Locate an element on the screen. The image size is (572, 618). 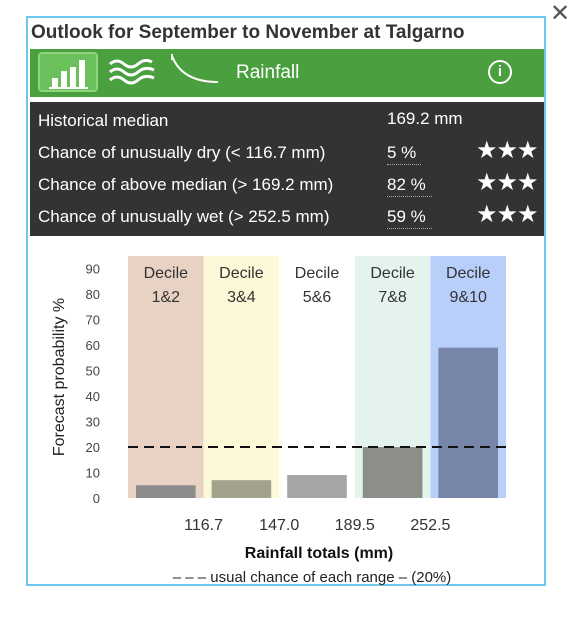
y-tick-label: 50 is located at coordinates (93, 371).